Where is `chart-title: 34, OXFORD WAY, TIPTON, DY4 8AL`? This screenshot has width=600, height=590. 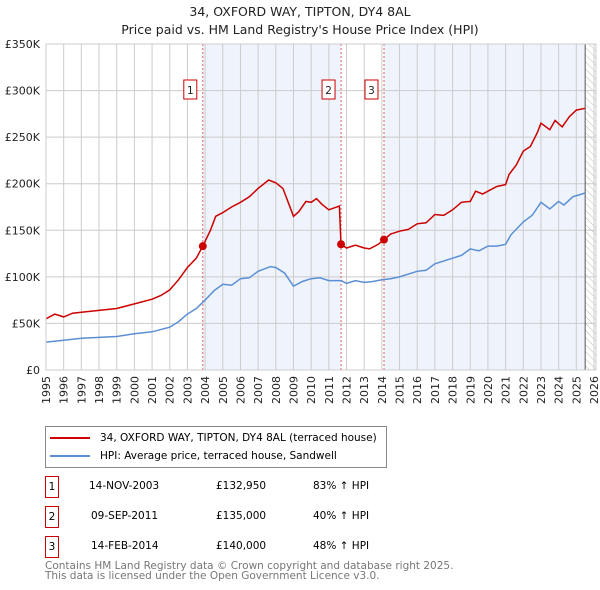 chart-title: 34, OXFORD WAY, TIPTON, DY4 8AL is located at coordinates (300, 11).